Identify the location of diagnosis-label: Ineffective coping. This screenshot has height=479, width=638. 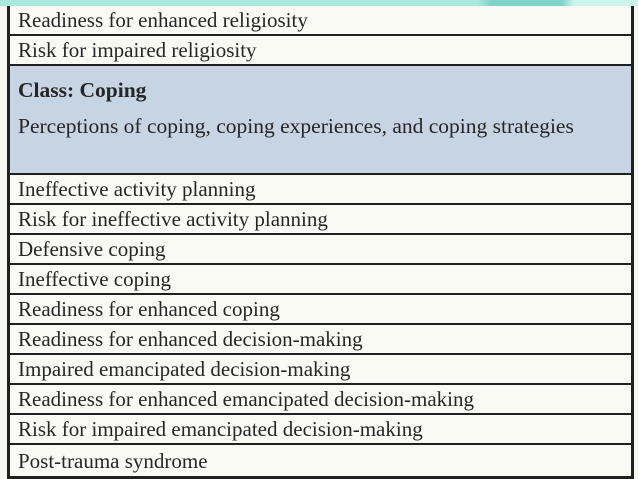
(94, 279).